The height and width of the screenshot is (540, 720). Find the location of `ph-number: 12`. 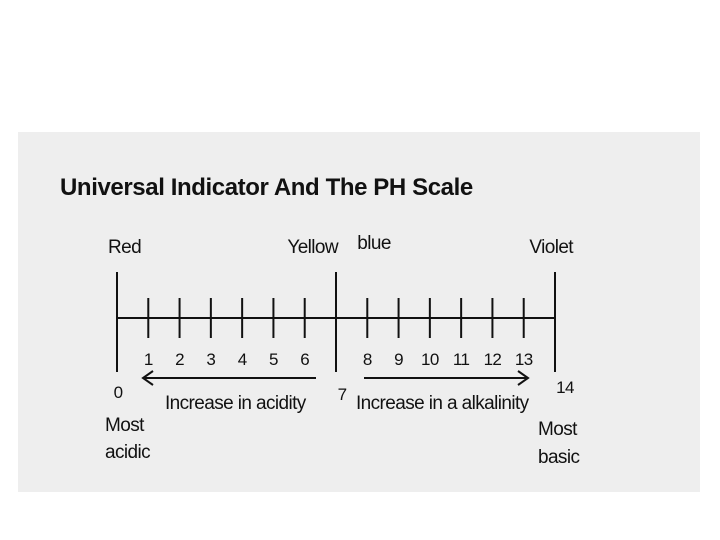

ph-number: 12 is located at coordinates (493, 359).